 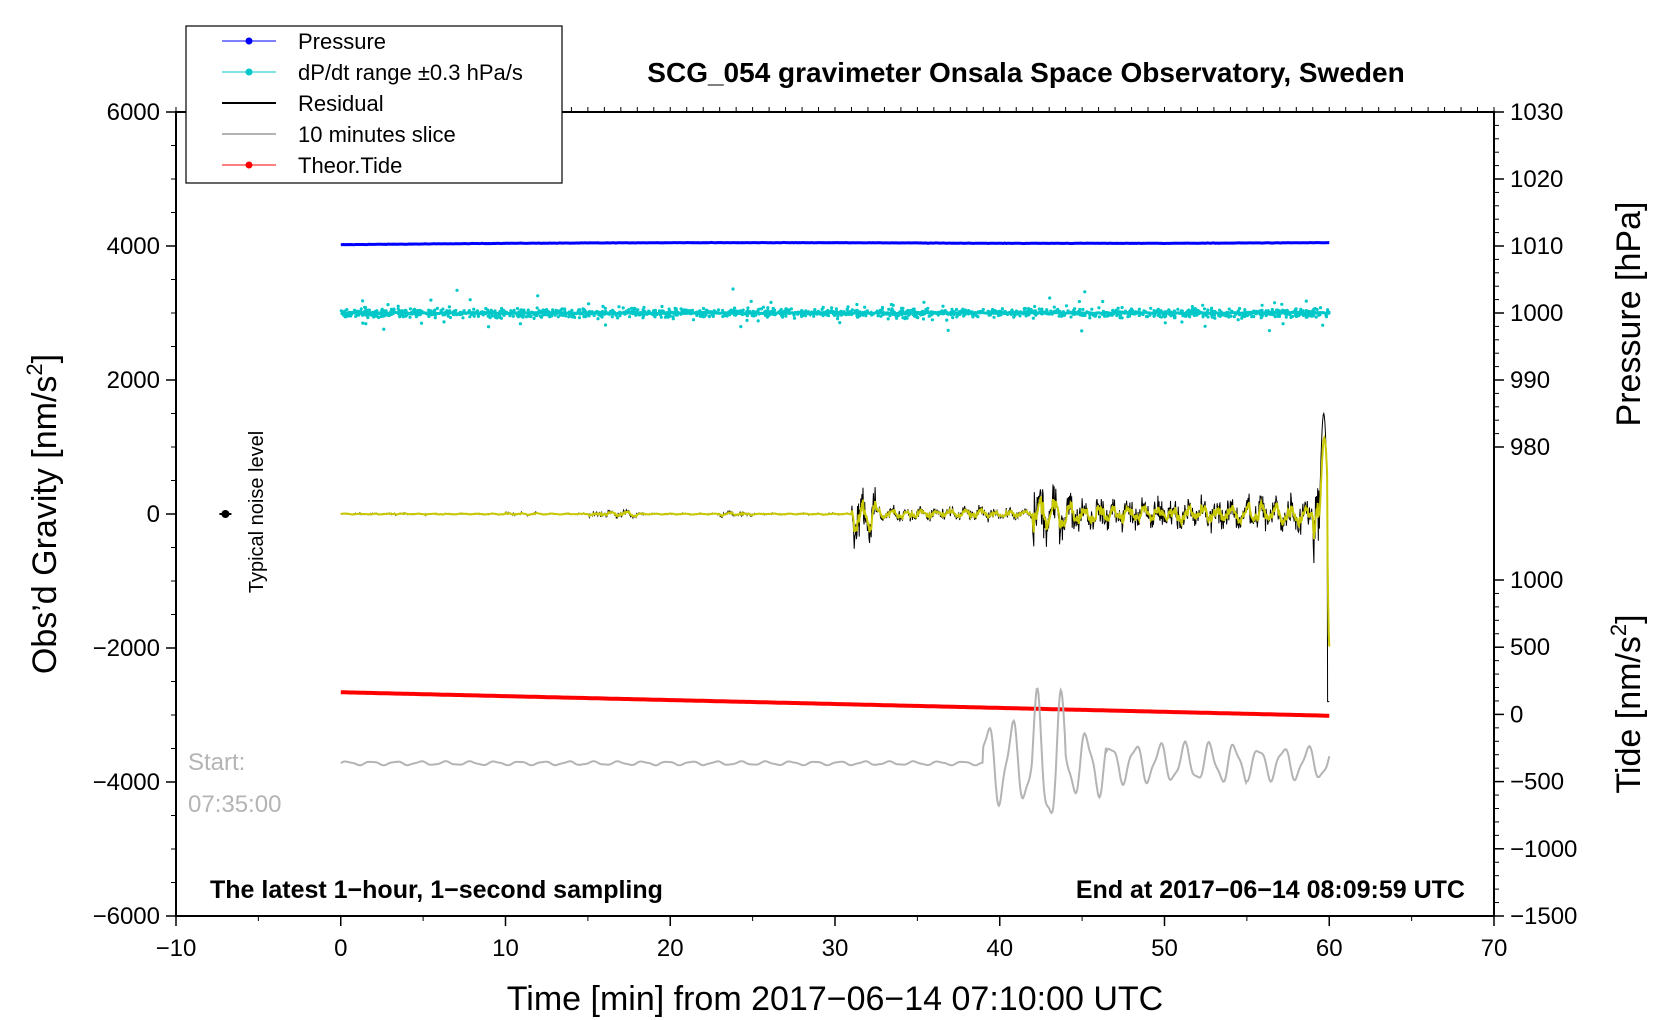 I want to click on slice-series-line, so click(x=835, y=751).